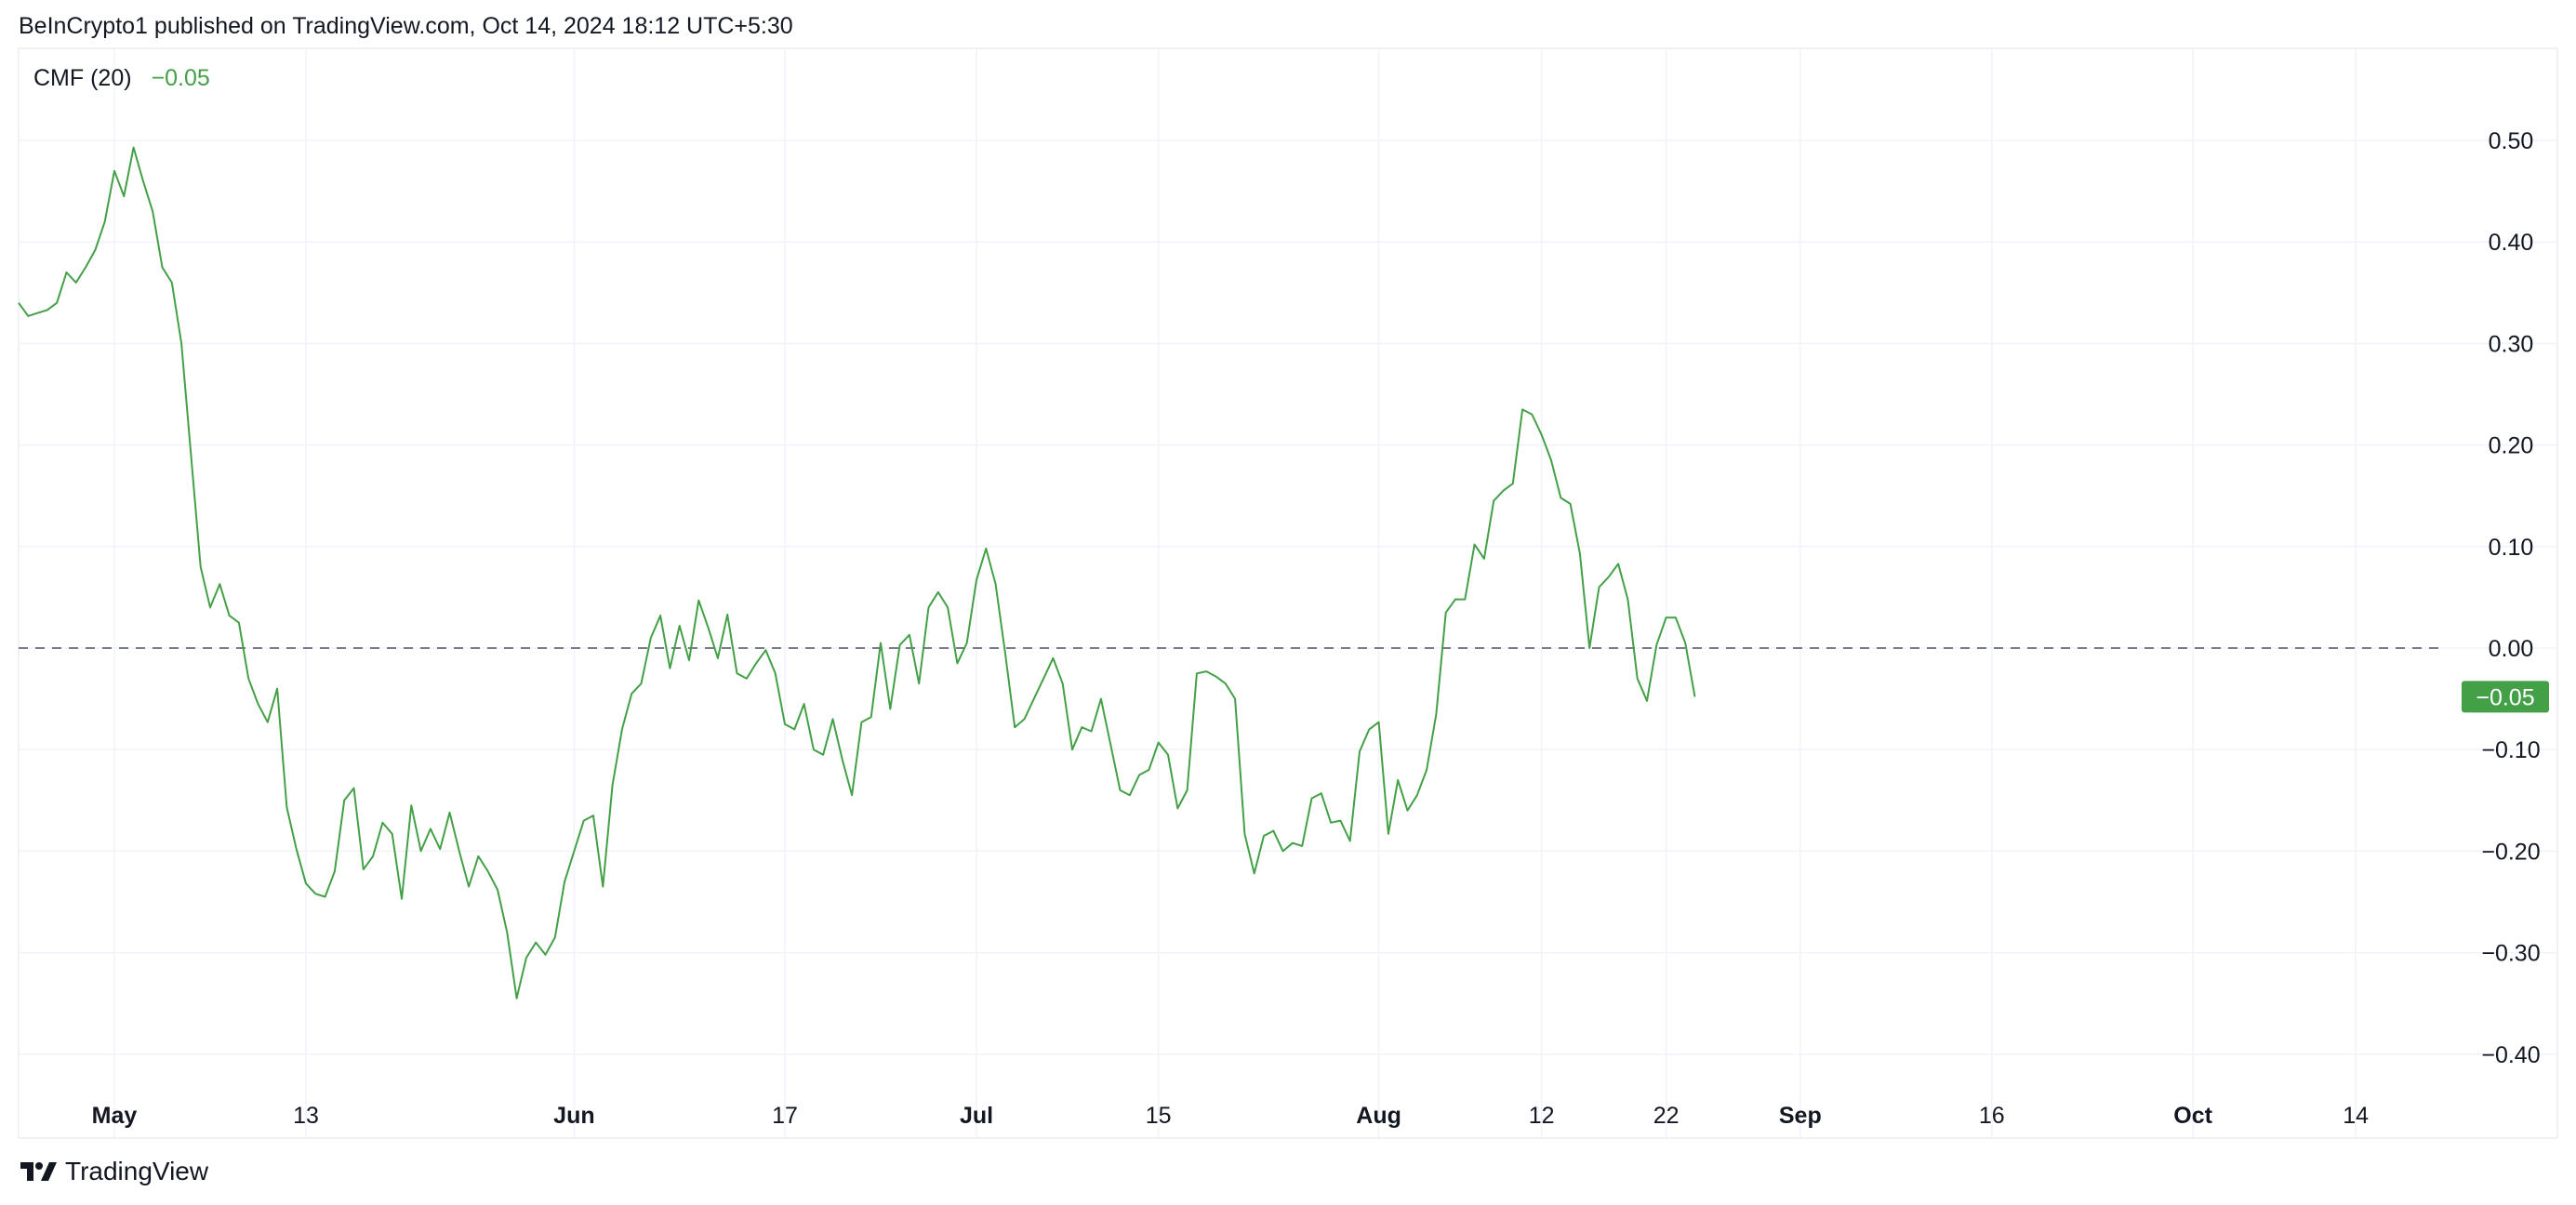  I want to click on y-tick-label: −0.10, so click(2510, 750).